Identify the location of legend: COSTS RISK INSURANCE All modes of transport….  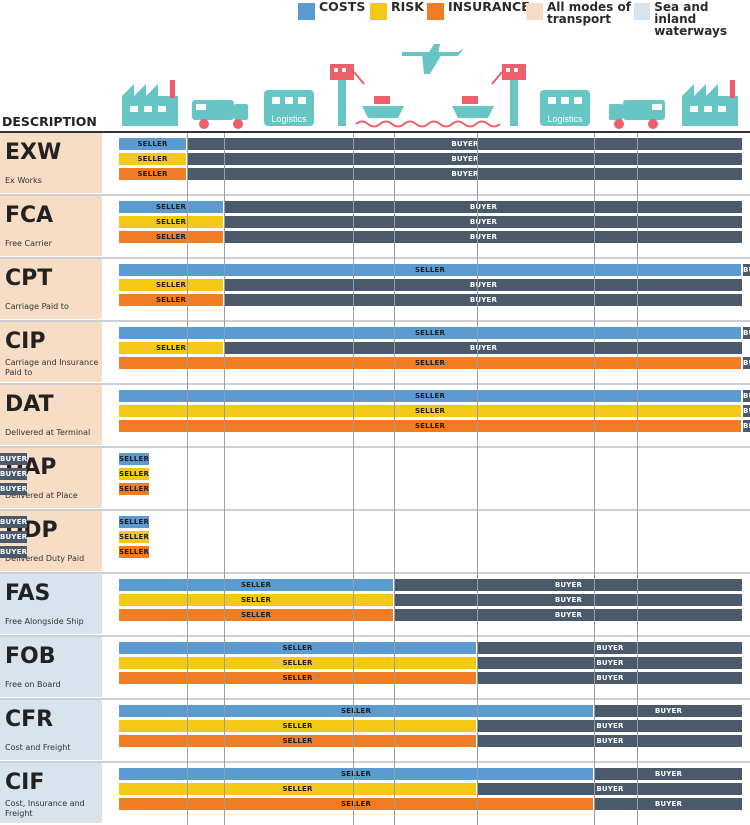
(375, 20).